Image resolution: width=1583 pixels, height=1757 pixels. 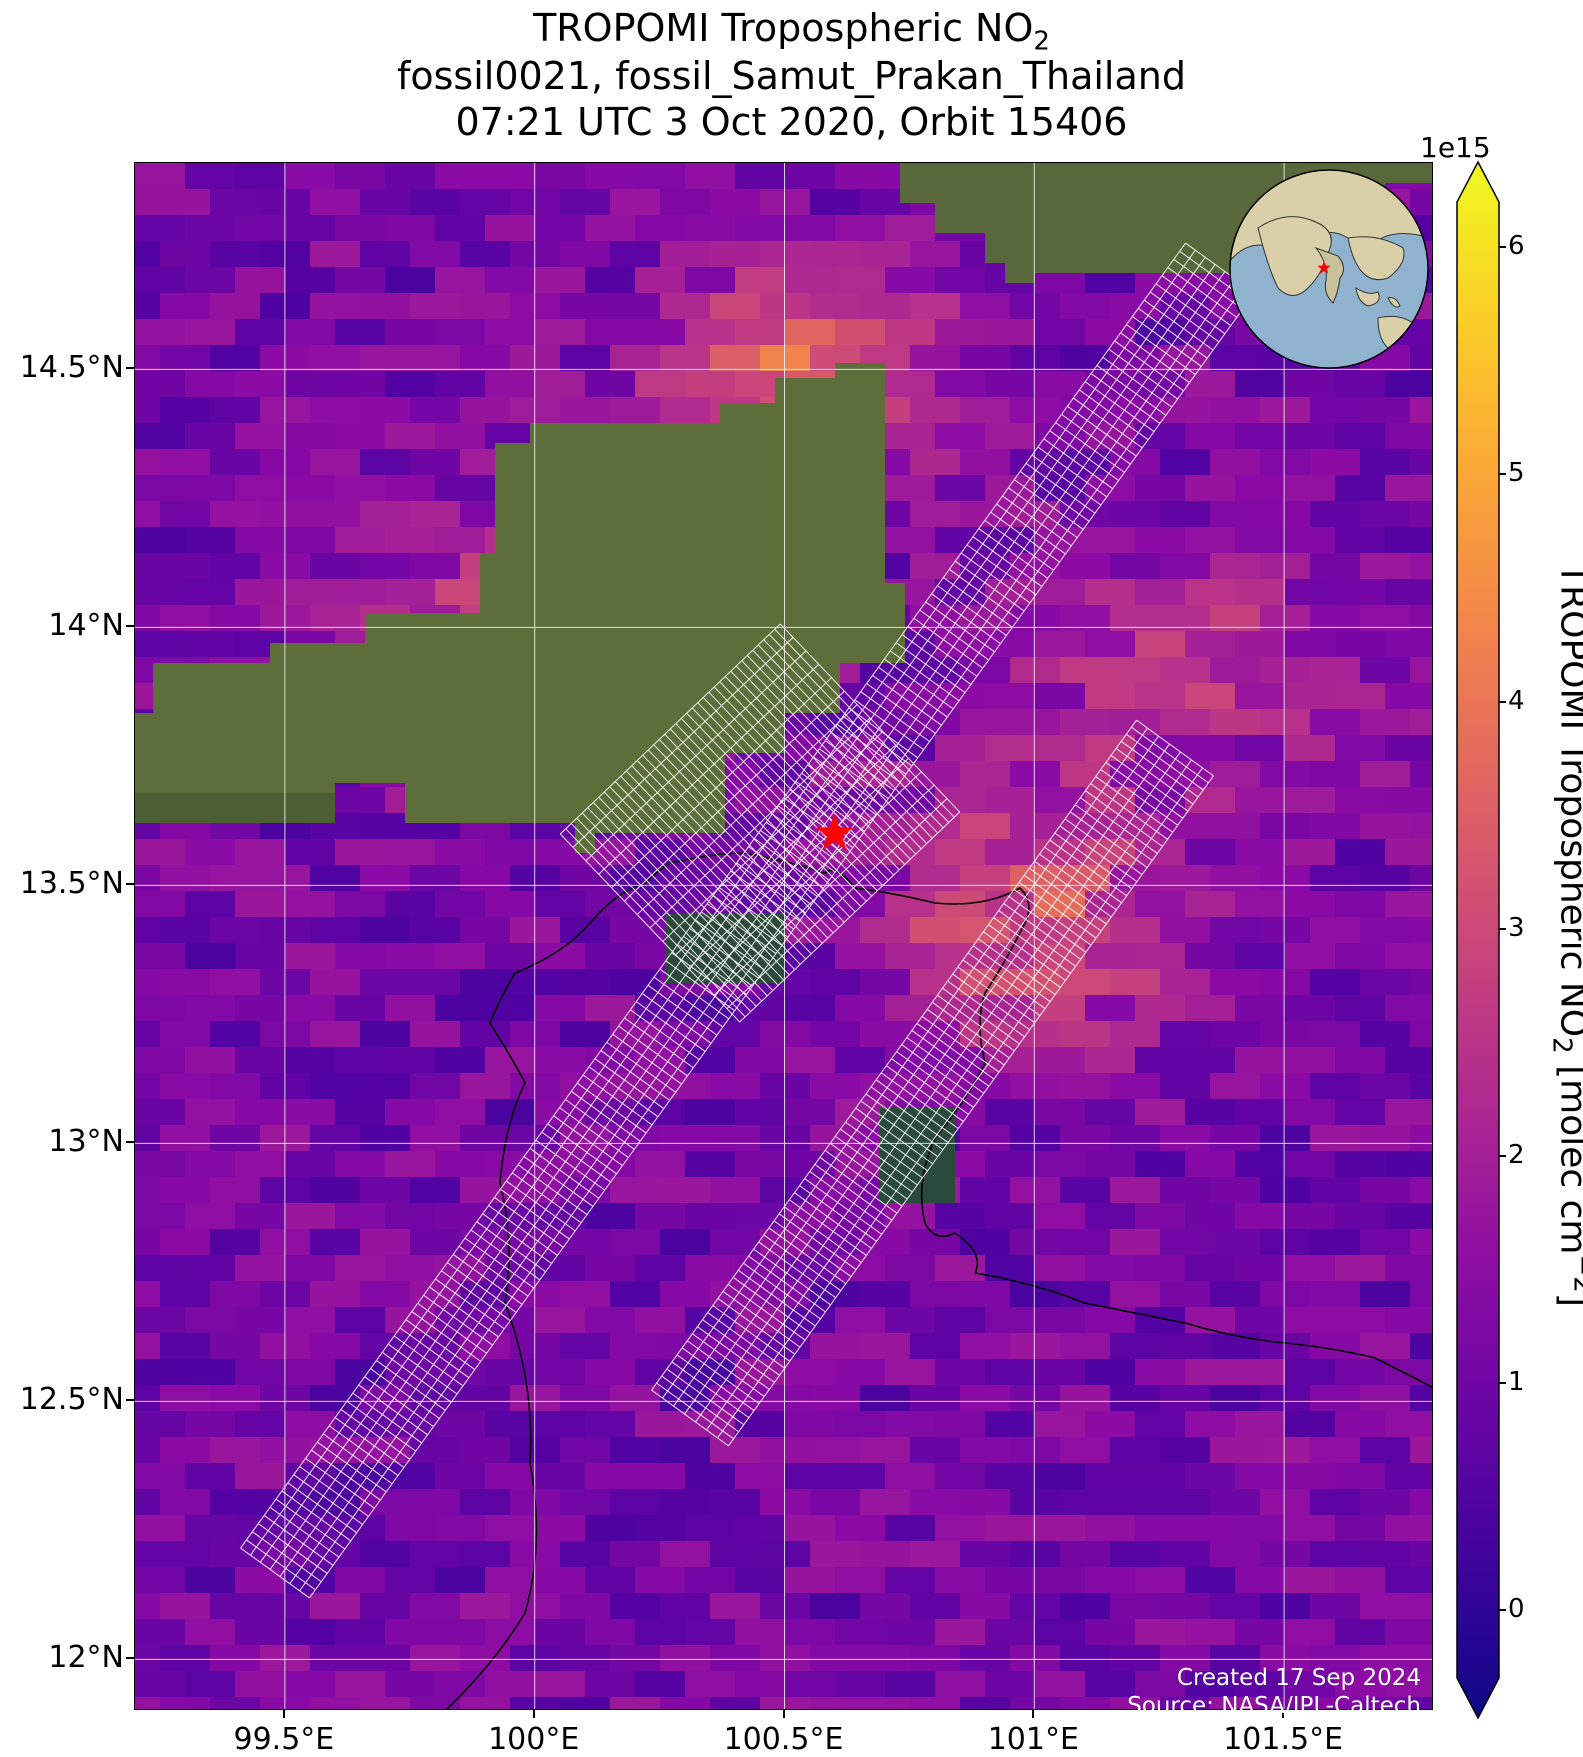 I want to click on colorbar-label: TROPOMI Tropospheric NO2 [molec cm−2], so click(x=1564, y=935).